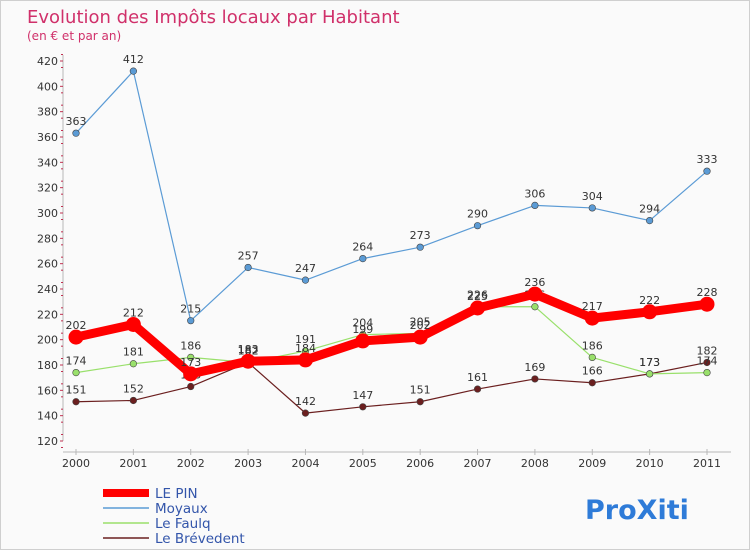 The image size is (750, 550). What do you see at coordinates (248, 463) in the screenshot?
I see `x-tick-label: 2003` at bounding box center [248, 463].